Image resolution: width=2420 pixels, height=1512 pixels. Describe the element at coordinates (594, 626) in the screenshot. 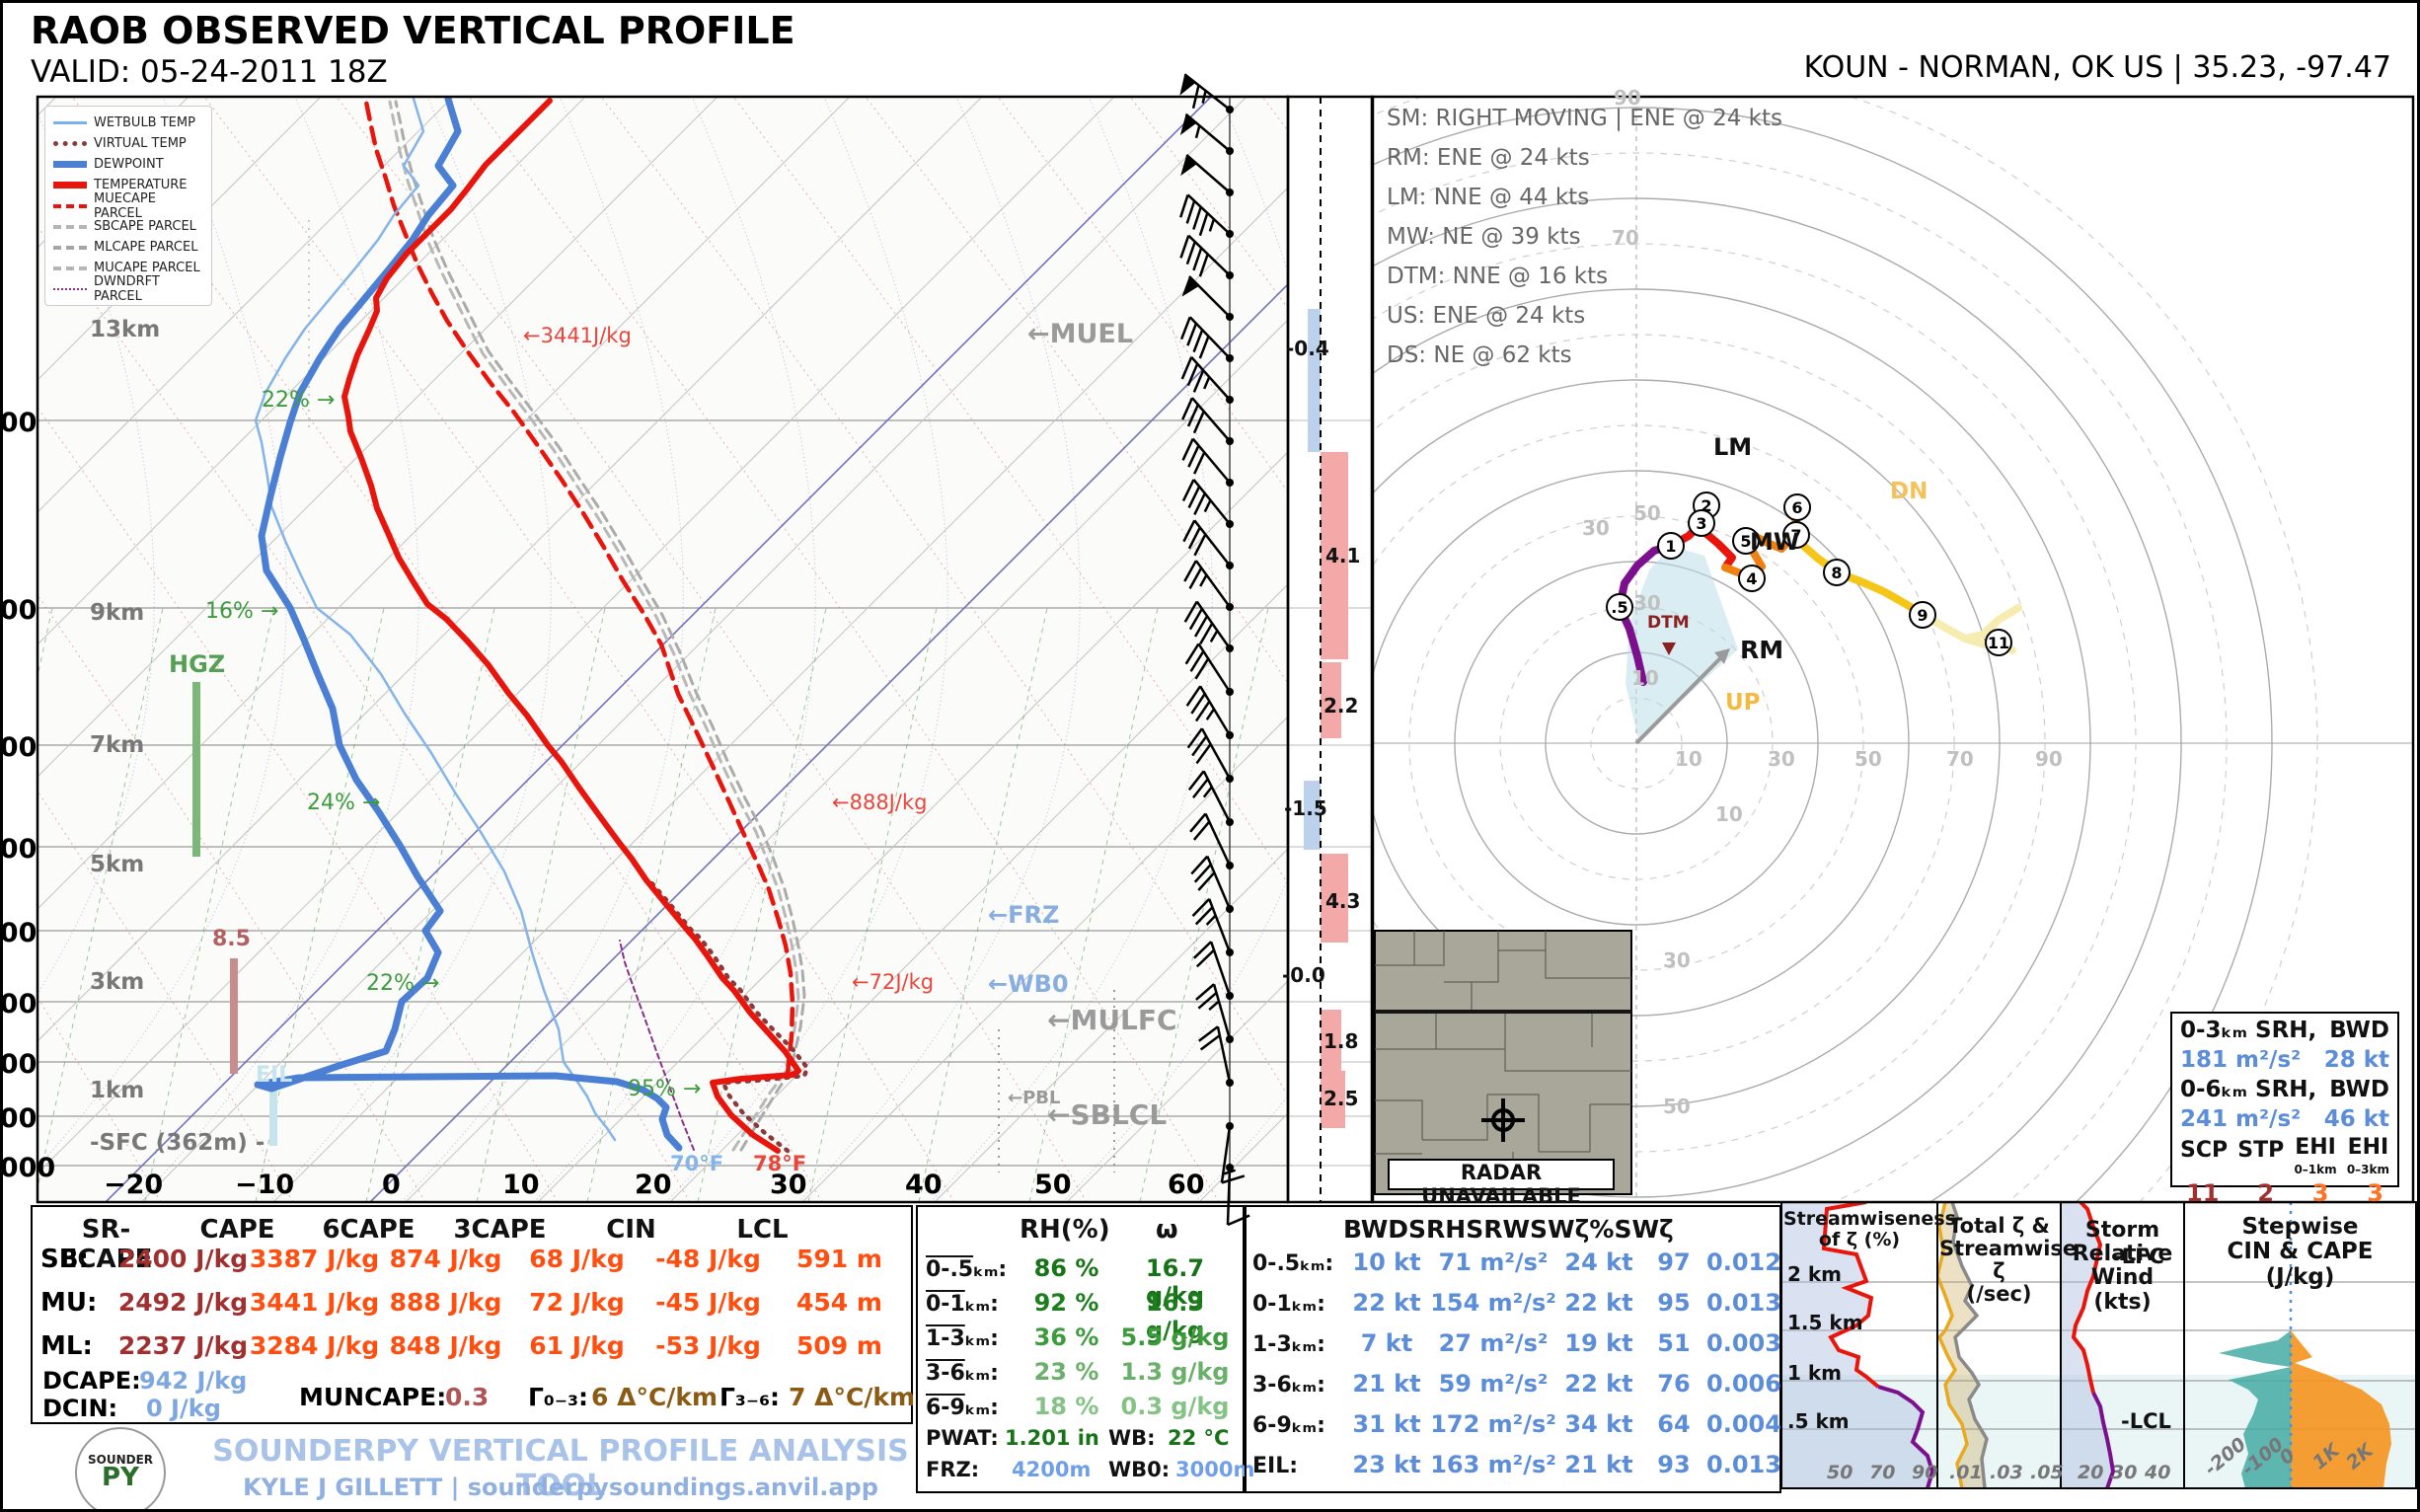

I see `sbcape-parcel-curve` at that location.